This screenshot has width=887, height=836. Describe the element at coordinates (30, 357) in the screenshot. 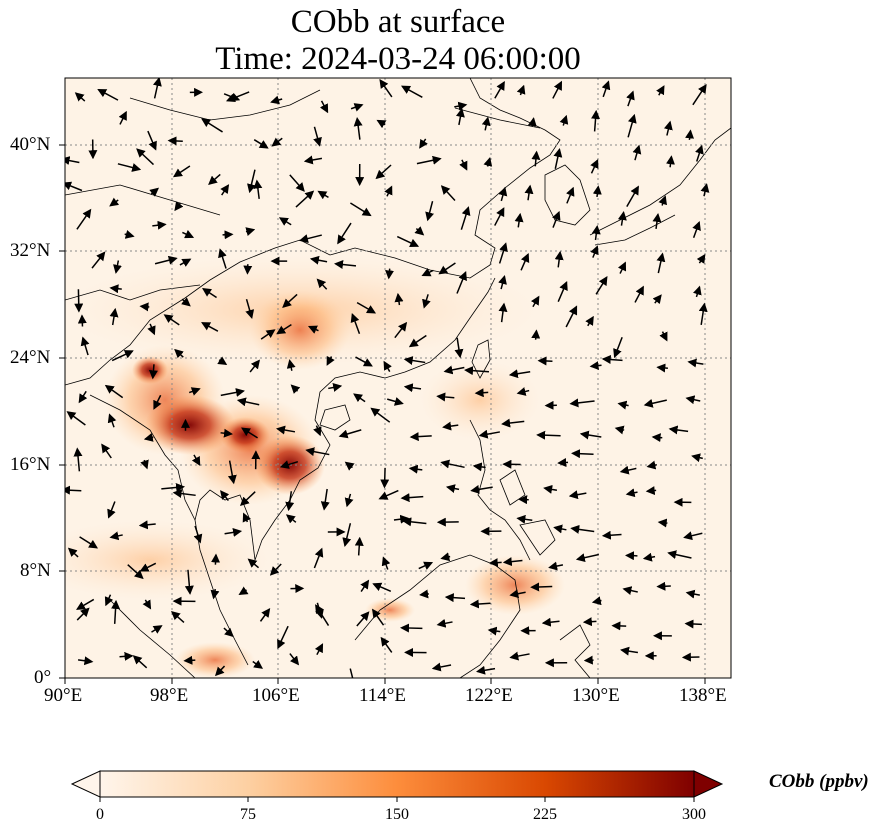

I see `y-tick-label: 24°N` at that location.